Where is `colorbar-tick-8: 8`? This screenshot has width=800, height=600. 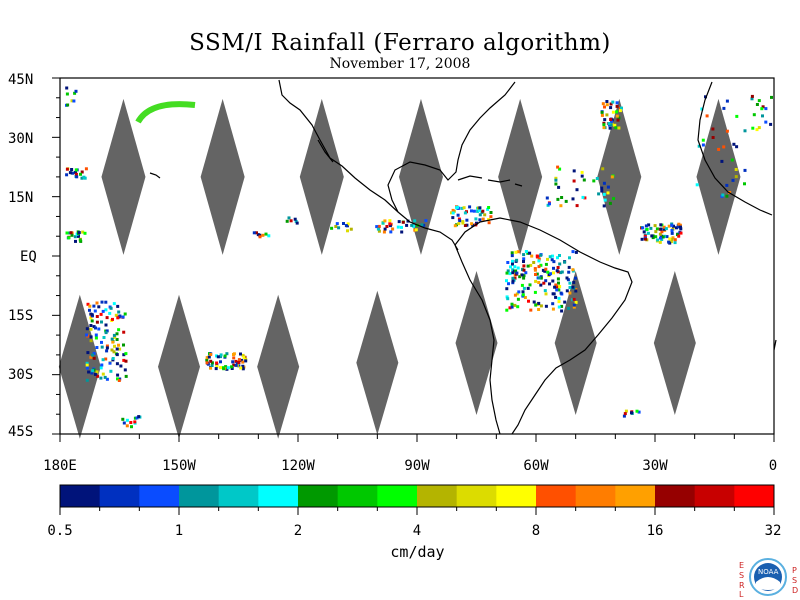 colorbar-tick-8: 8 is located at coordinates (536, 531).